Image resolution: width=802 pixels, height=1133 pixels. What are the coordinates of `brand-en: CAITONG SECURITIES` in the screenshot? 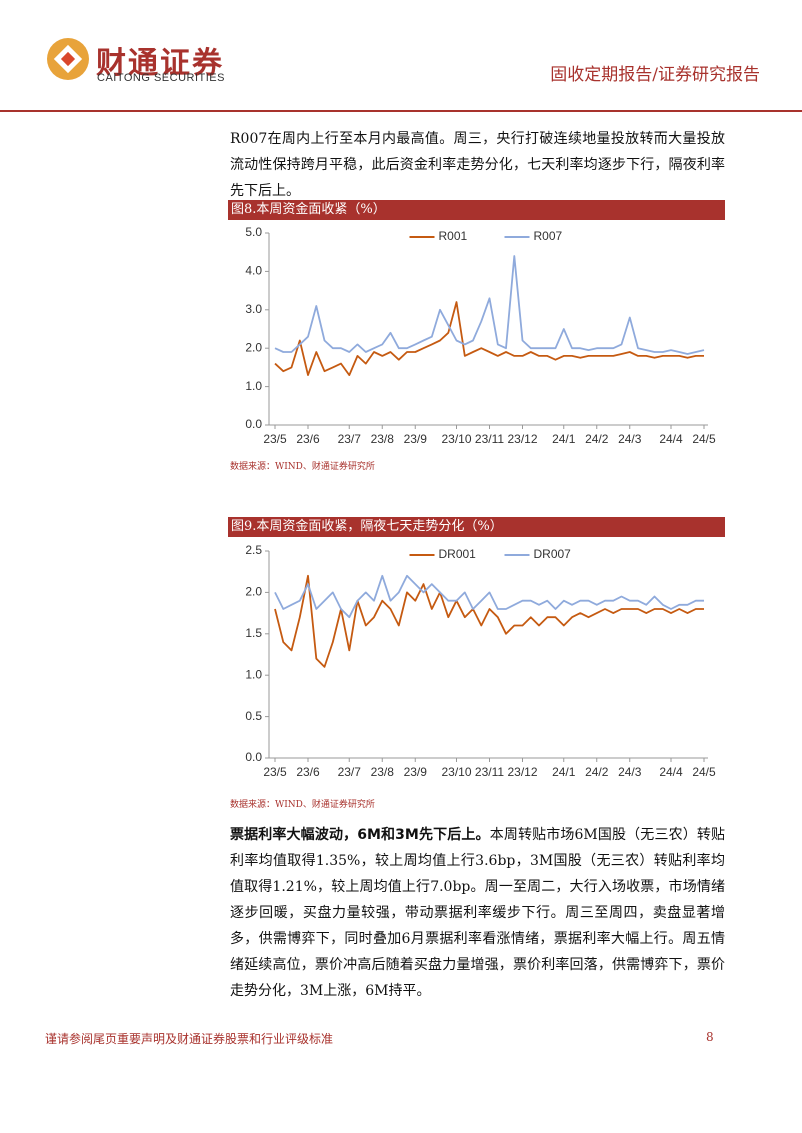 It's located at (161, 78).